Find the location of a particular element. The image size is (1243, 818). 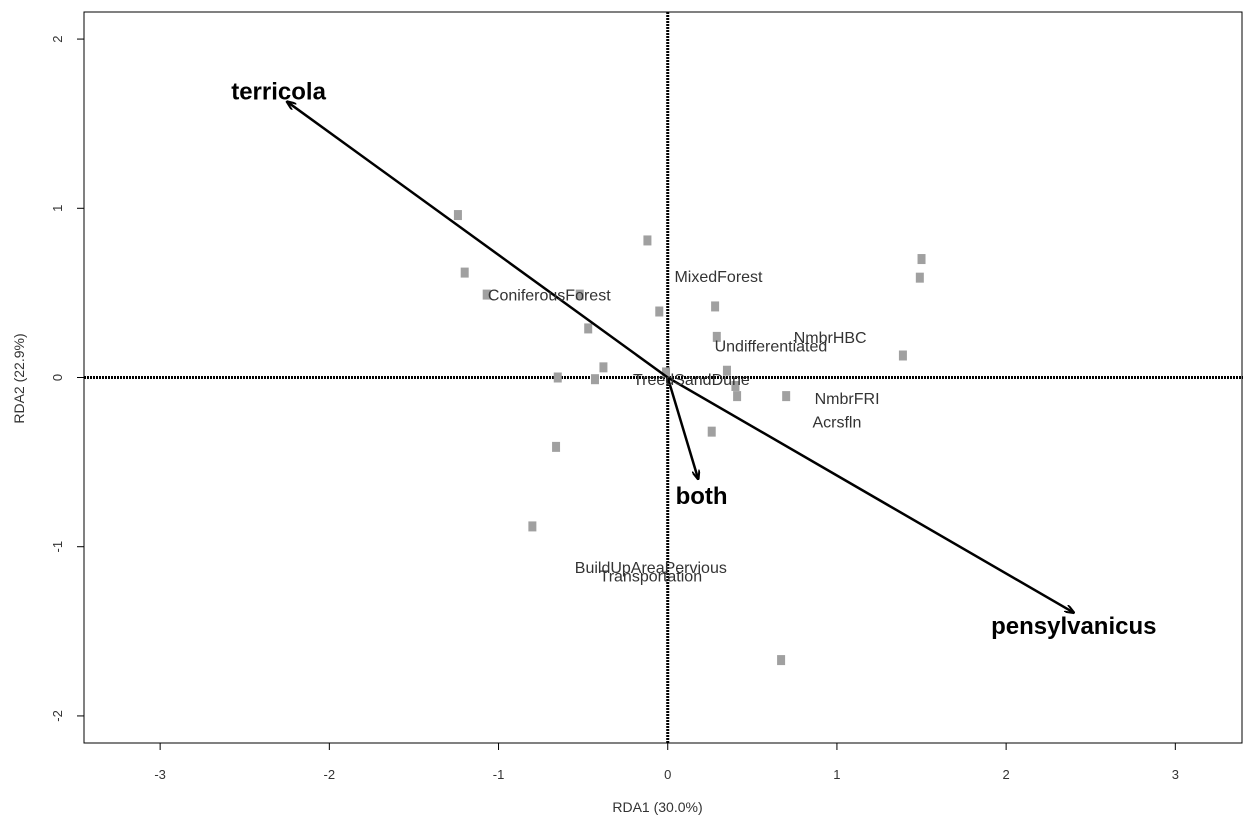

y-tick-label: -1 is located at coordinates (57, 547).